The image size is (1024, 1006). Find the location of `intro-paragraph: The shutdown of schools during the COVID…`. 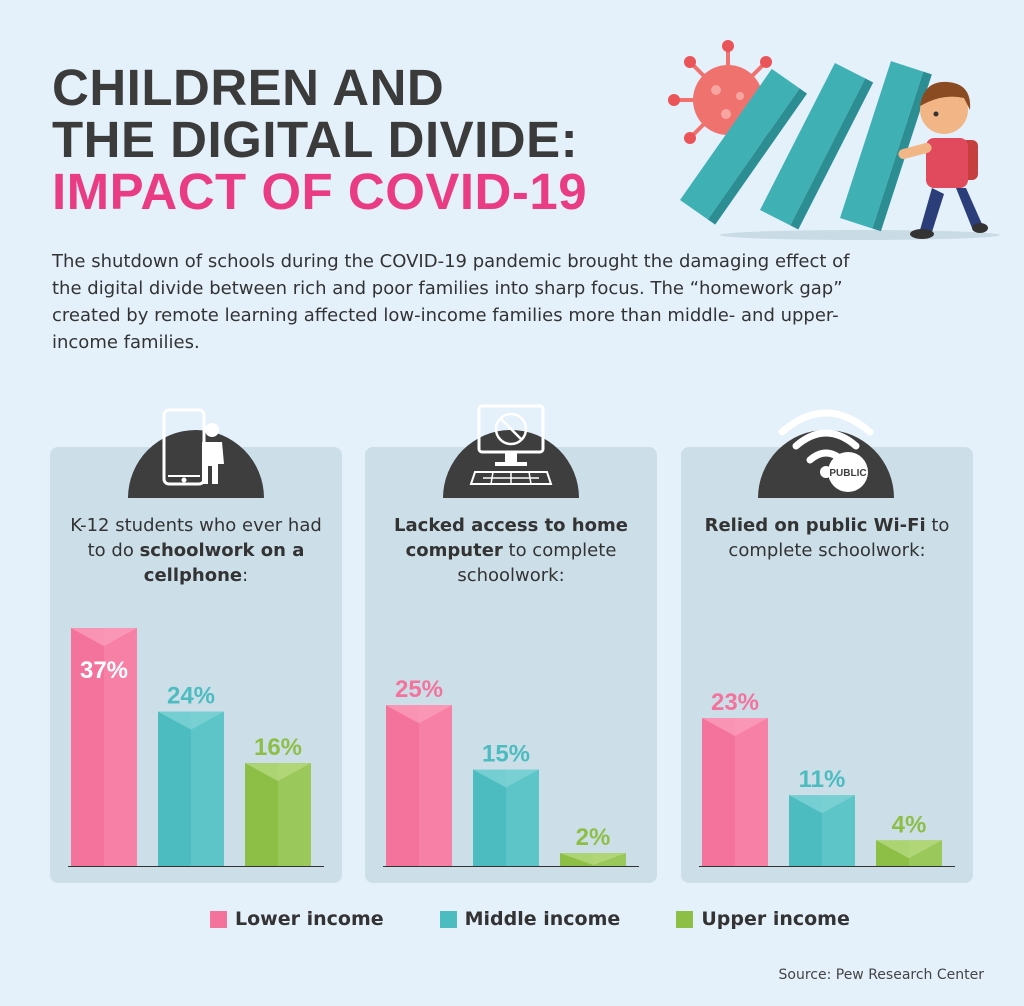

intro-paragraph: The shutdown of schools during the COVID… is located at coordinates (451, 302).